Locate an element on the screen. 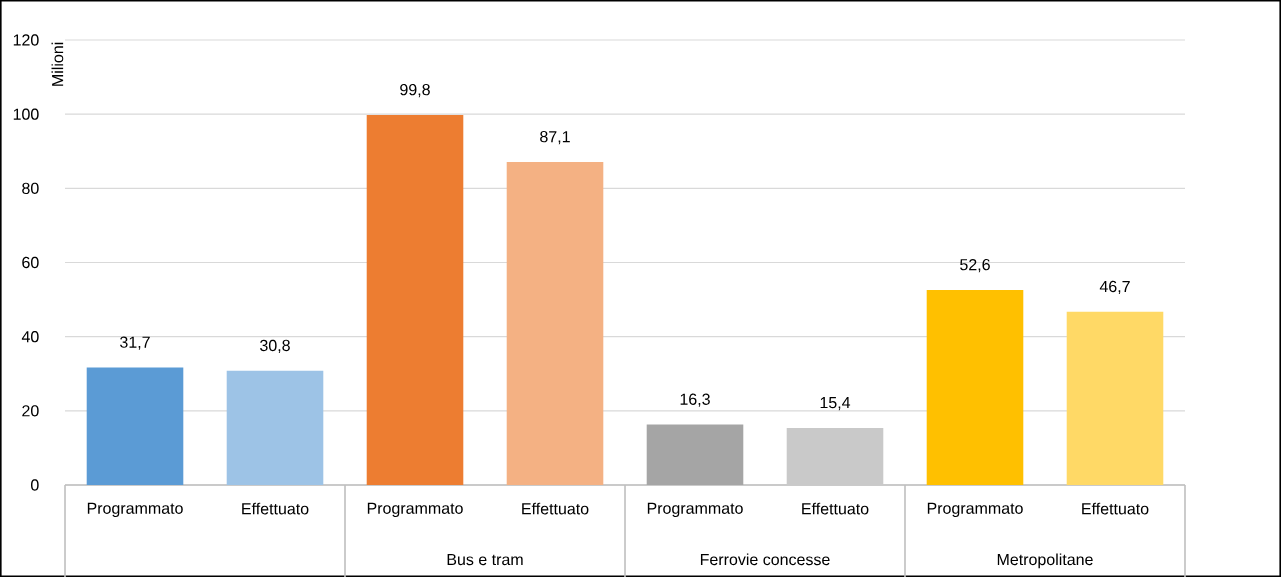 Image resolution: width=1281 pixels, height=577 pixels. y-tick-label: 0 is located at coordinates (35, 485).